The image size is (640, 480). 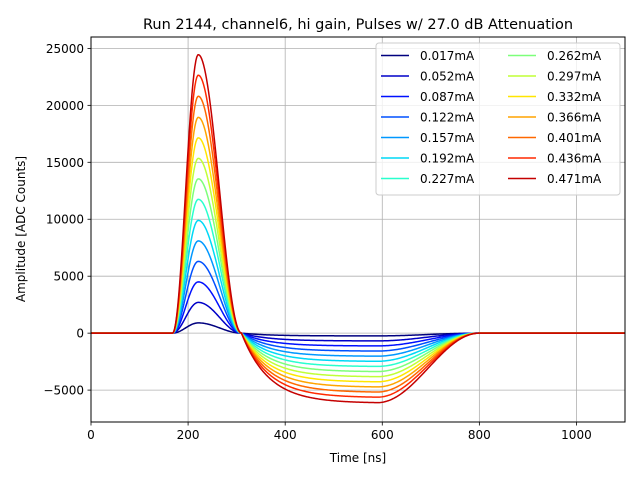 I want to click on x-axis-label: Time [ns], so click(x=357, y=458).